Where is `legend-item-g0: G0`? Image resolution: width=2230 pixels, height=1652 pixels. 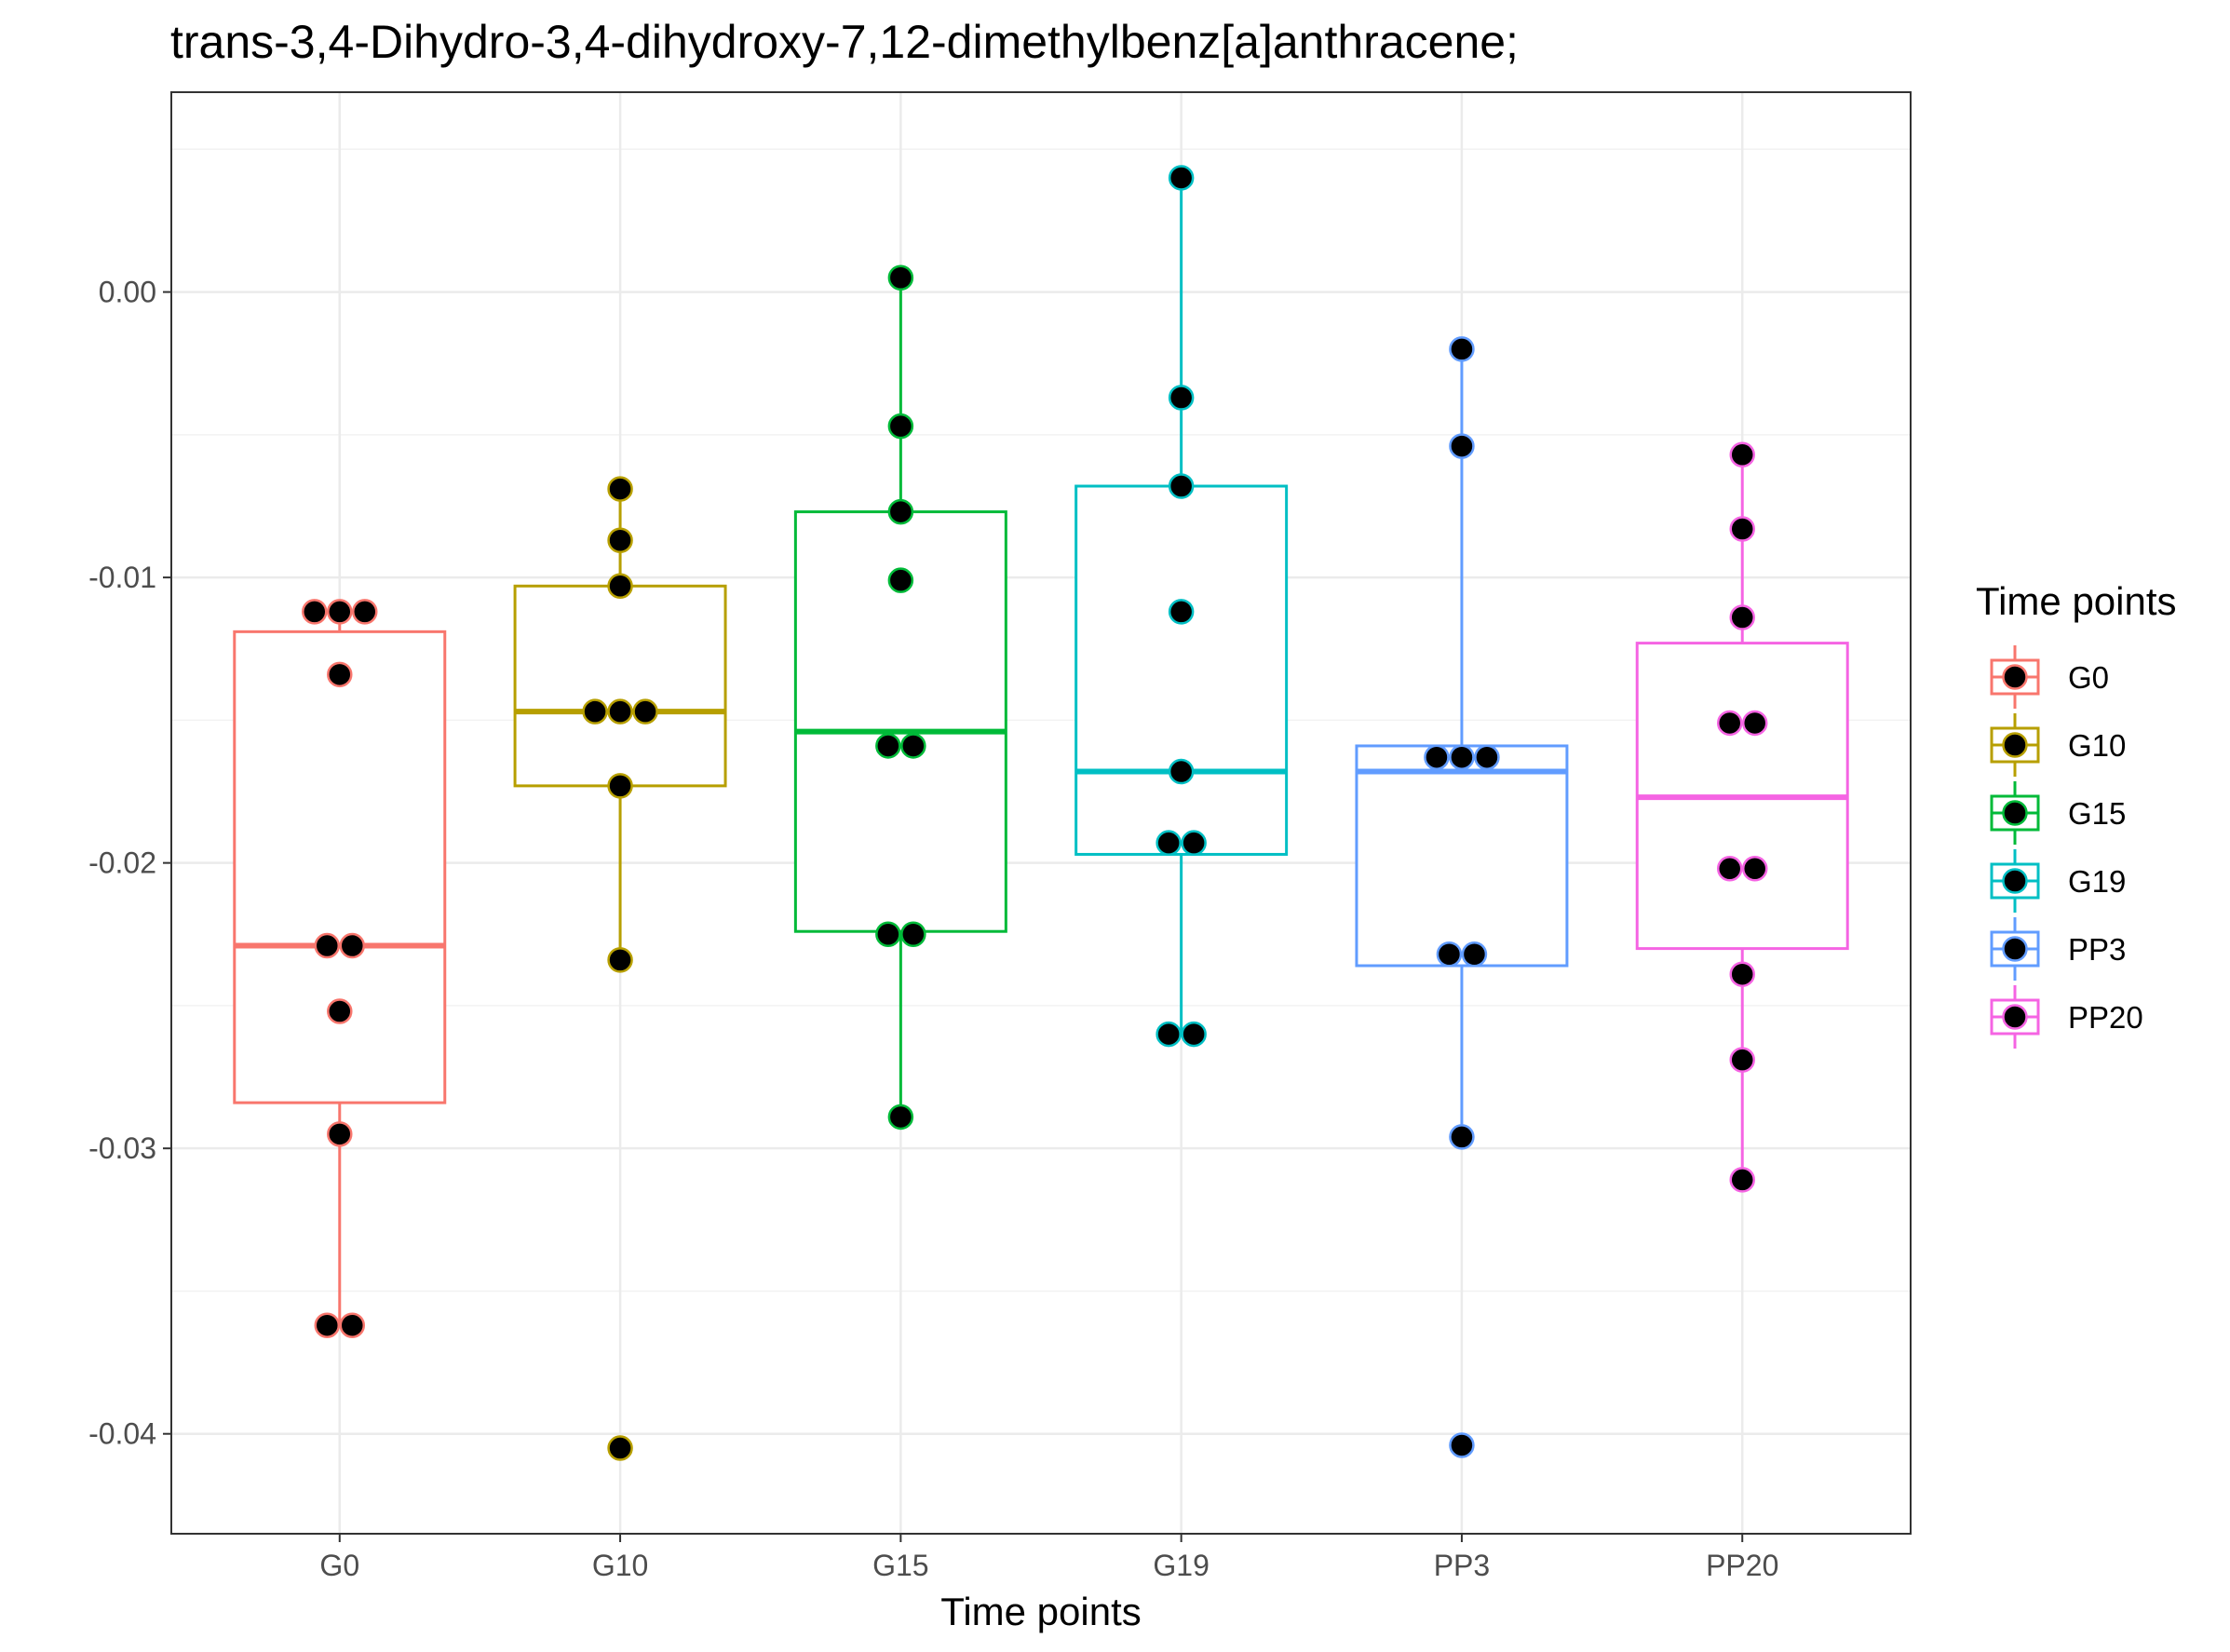 legend-item-g0: G0 is located at coordinates (2050, 677).